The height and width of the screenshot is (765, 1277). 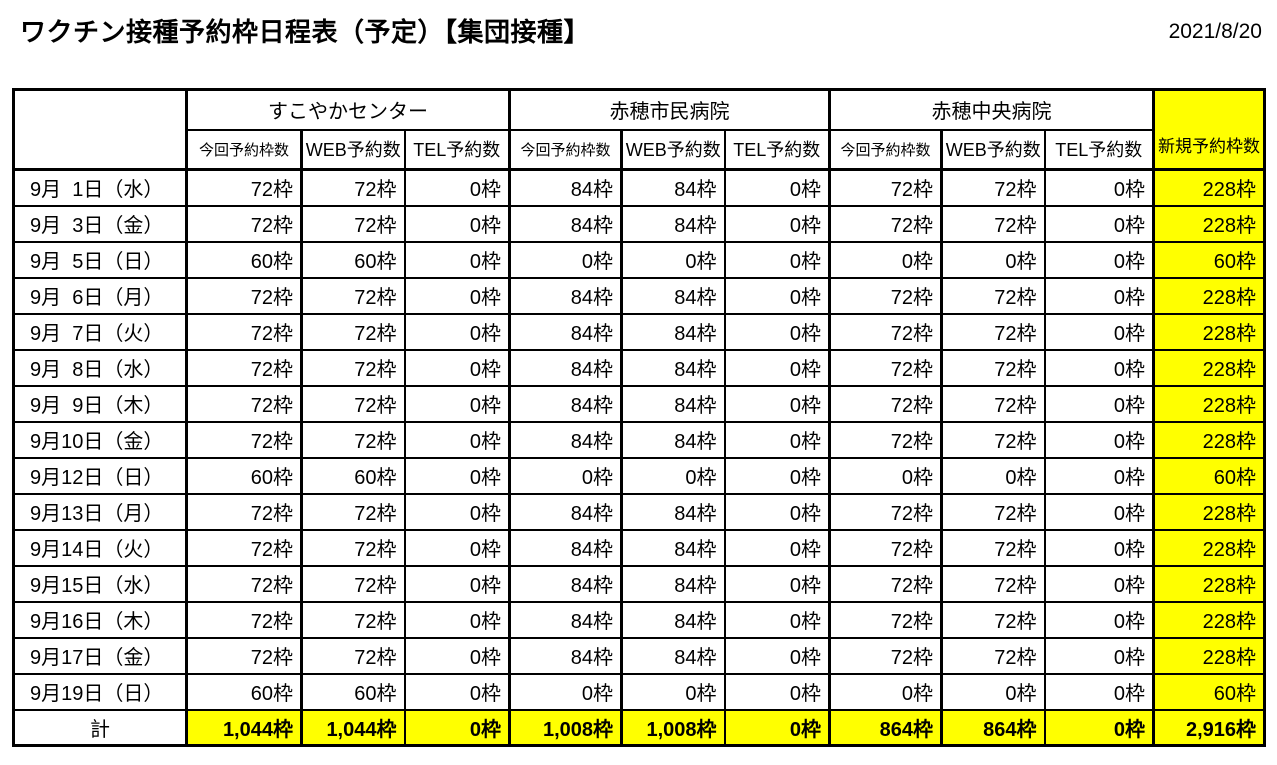 What do you see at coordinates (100, 511) in the screenshot?
I see `date-cell: 9月13日（月）` at bounding box center [100, 511].